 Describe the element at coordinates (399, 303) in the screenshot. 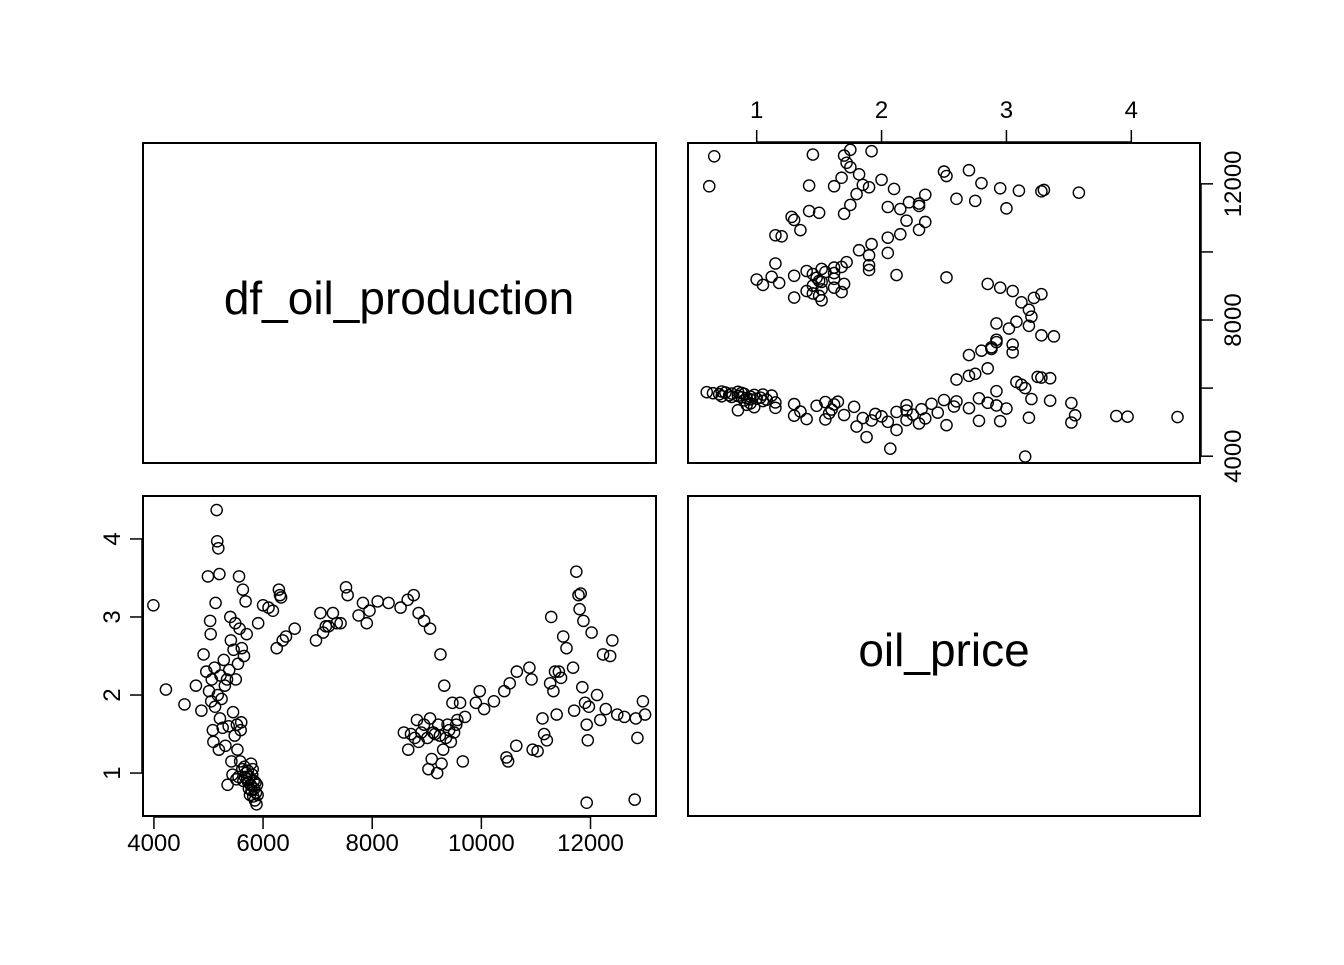

I see `panel-top-left` at that location.